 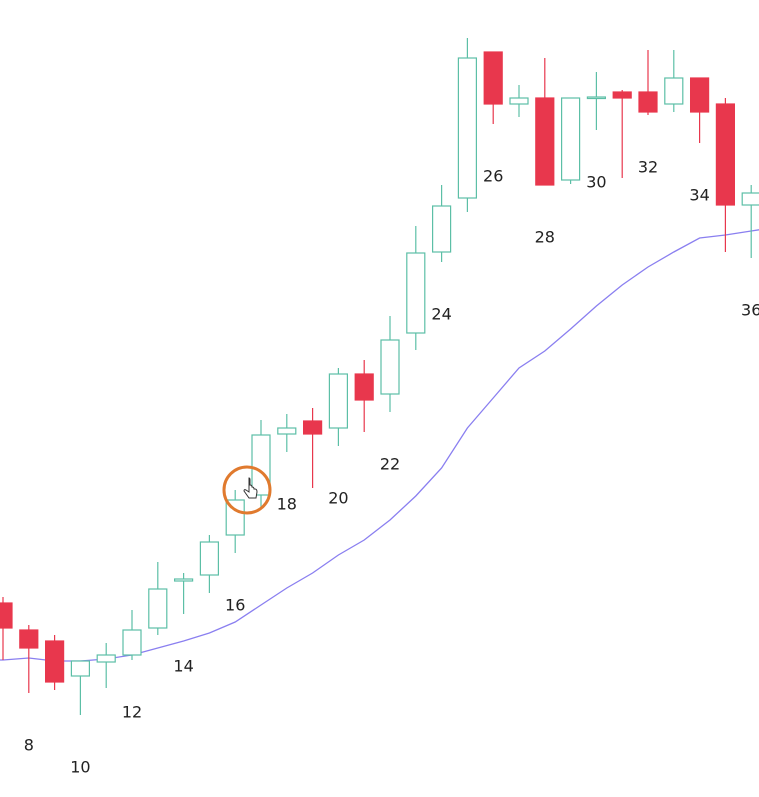 What do you see at coordinates (132, 712) in the screenshot?
I see `candle-label: 12` at bounding box center [132, 712].